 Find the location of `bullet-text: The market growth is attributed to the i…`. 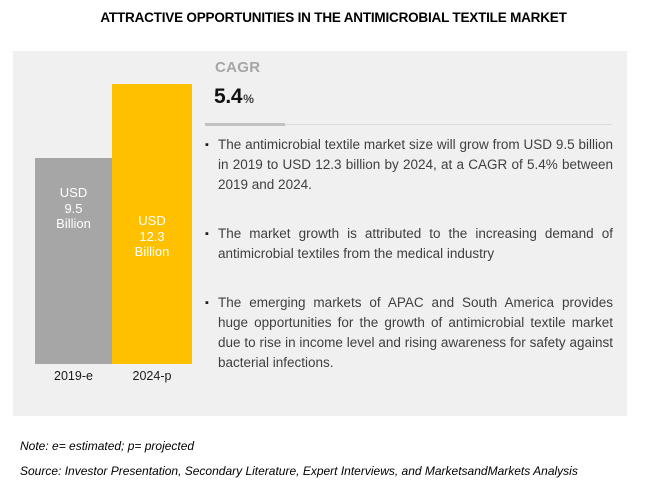

bullet-text: The market growth is attributed to the i… is located at coordinates (415, 243).